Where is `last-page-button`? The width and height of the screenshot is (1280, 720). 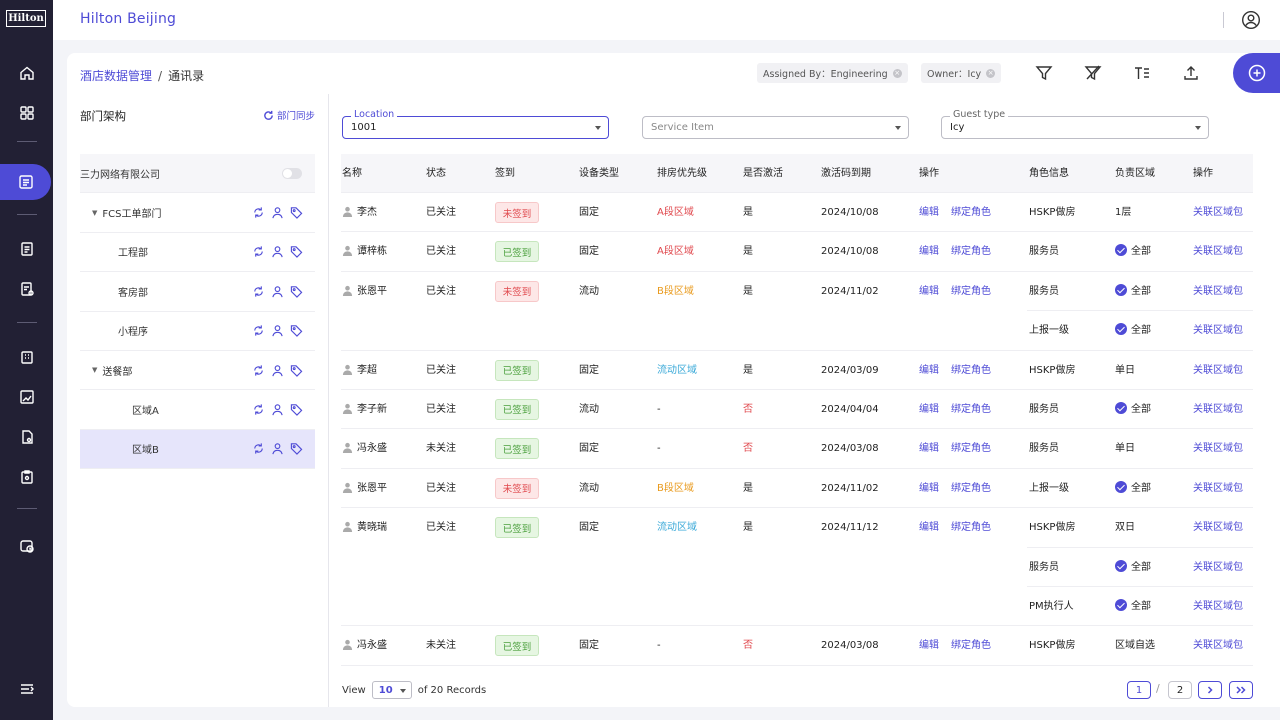
last-page-button is located at coordinates (1241, 690).